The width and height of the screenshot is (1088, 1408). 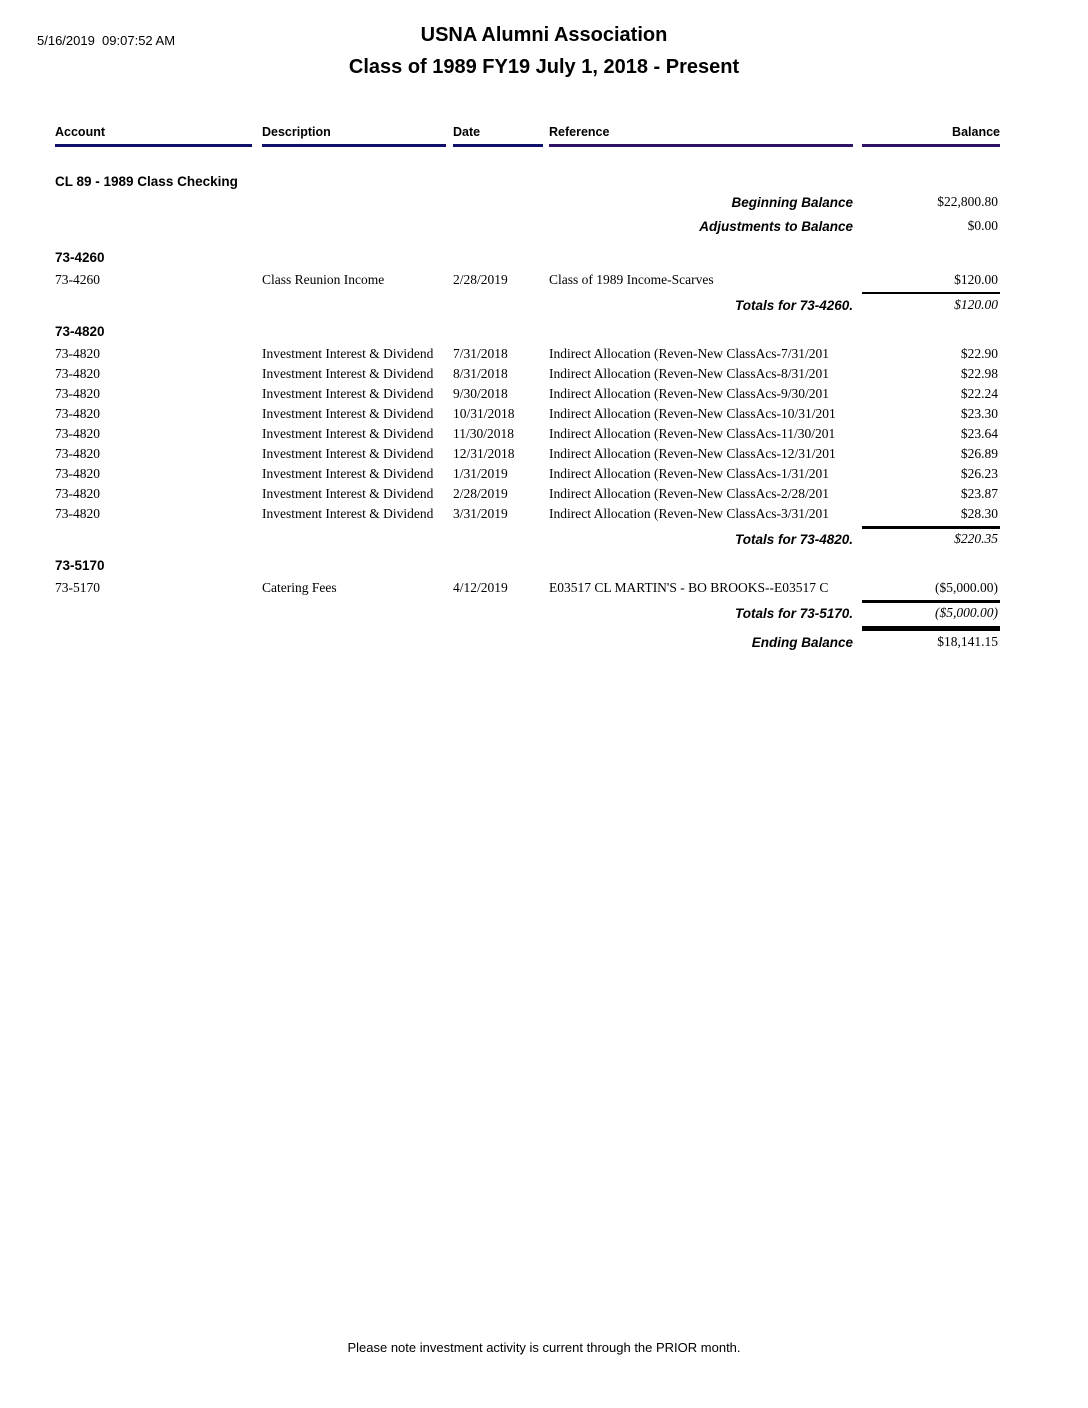 I want to click on description-cell: Class Reunion Income, so click(x=323, y=279).